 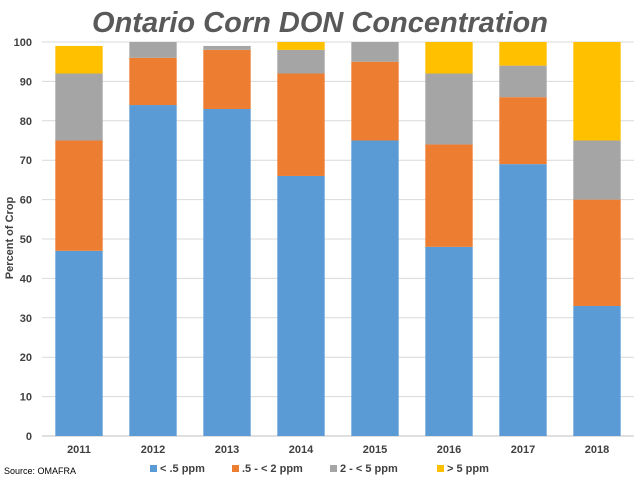 I want to click on x-tick-label: 2011, so click(x=79, y=450).